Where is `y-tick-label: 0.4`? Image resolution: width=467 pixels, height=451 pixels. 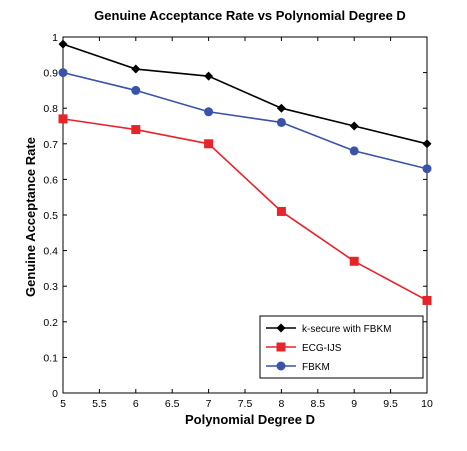
y-tick-label: 0.4 is located at coordinates (50, 252).